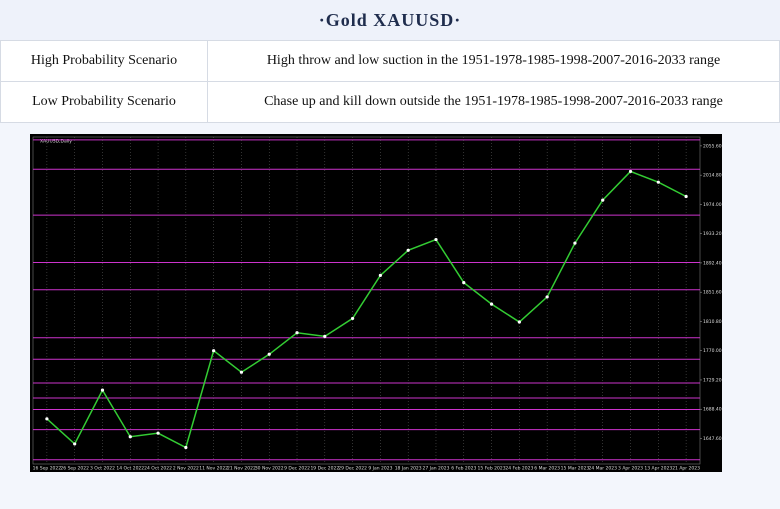 The image size is (780, 509). I want to click on x-tick-label: 26 Sep 2022, so click(74, 469).